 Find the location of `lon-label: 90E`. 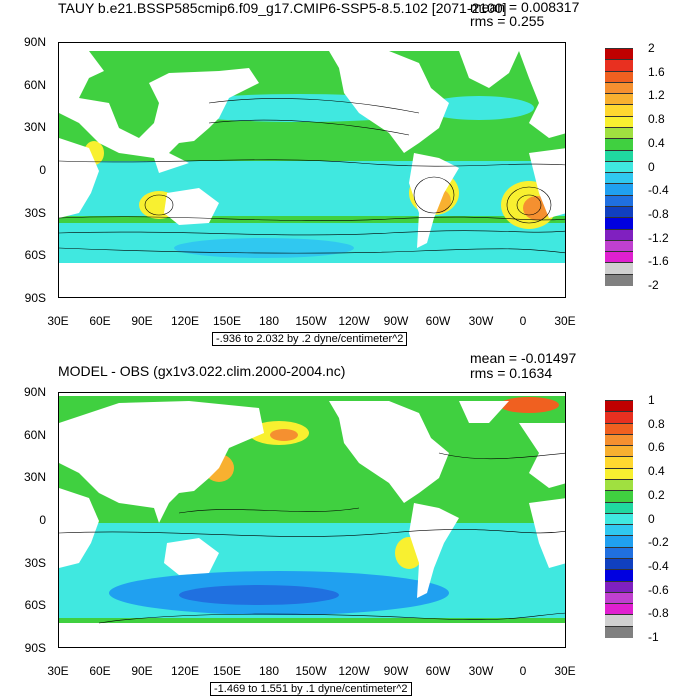

lon-label: 90E is located at coordinates (142, 671).